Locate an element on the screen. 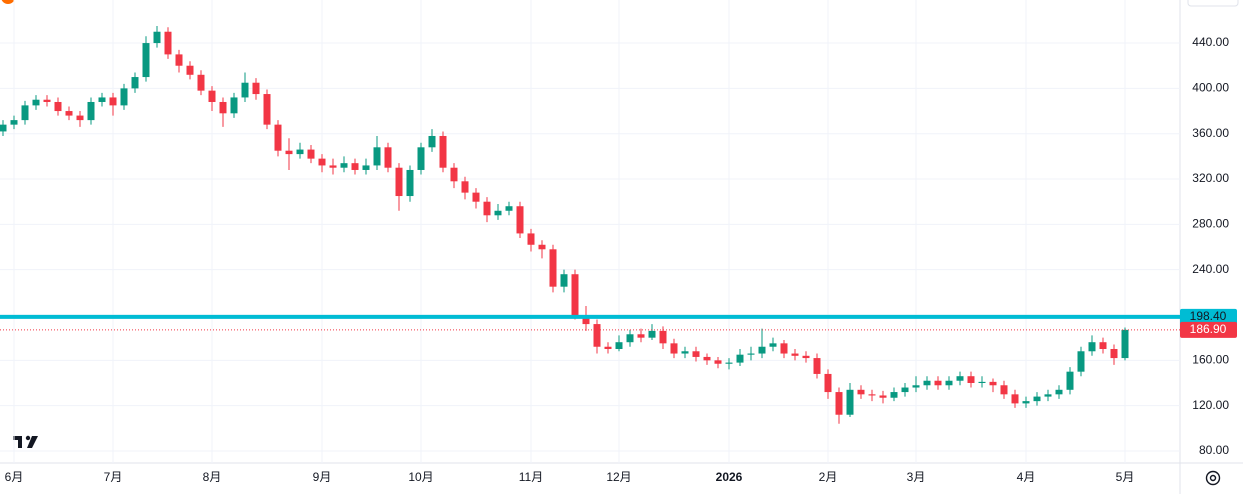 This screenshot has height=494, width=1243. last-price-label-bg is located at coordinates (1208, 329).